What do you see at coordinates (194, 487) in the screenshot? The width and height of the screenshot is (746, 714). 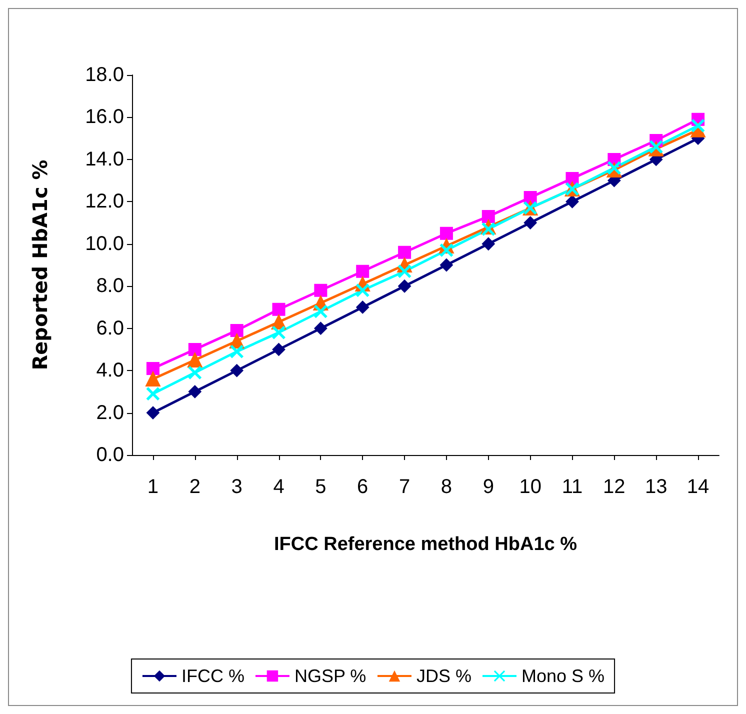 I see `x-tick-label: 2` at bounding box center [194, 487].